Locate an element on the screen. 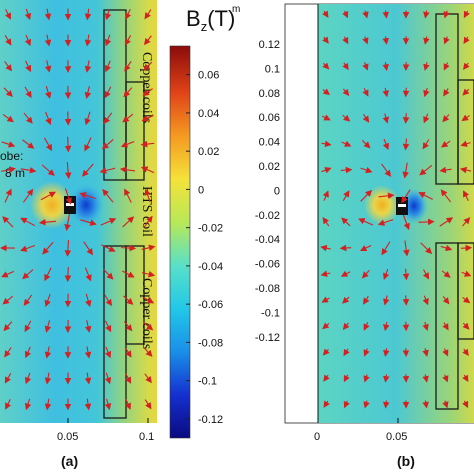 Image resolution: width=474 pixels, height=474 pixels. panel-b-ytick-label: -0.02 is located at coordinates (267, 216).